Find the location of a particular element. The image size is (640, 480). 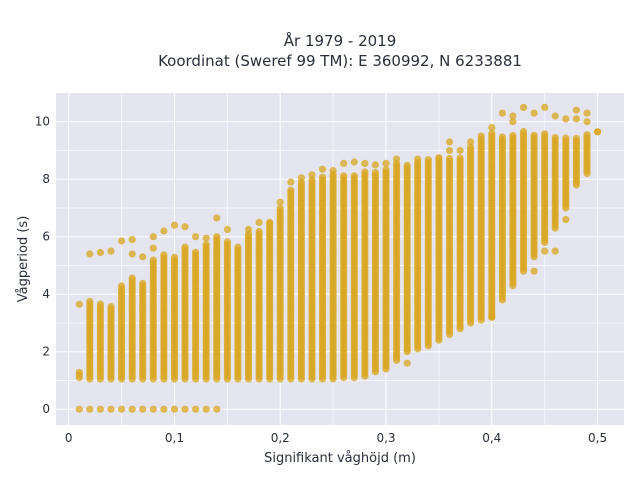

y-axis-title: Vågperiod (s) is located at coordinates (23, 259).